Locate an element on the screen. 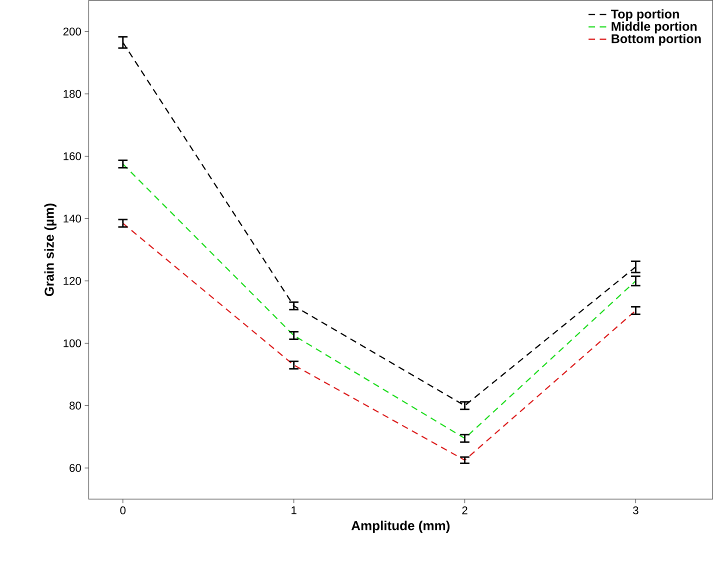  y-tick-label: 60 is located at coordinates (76, 468).